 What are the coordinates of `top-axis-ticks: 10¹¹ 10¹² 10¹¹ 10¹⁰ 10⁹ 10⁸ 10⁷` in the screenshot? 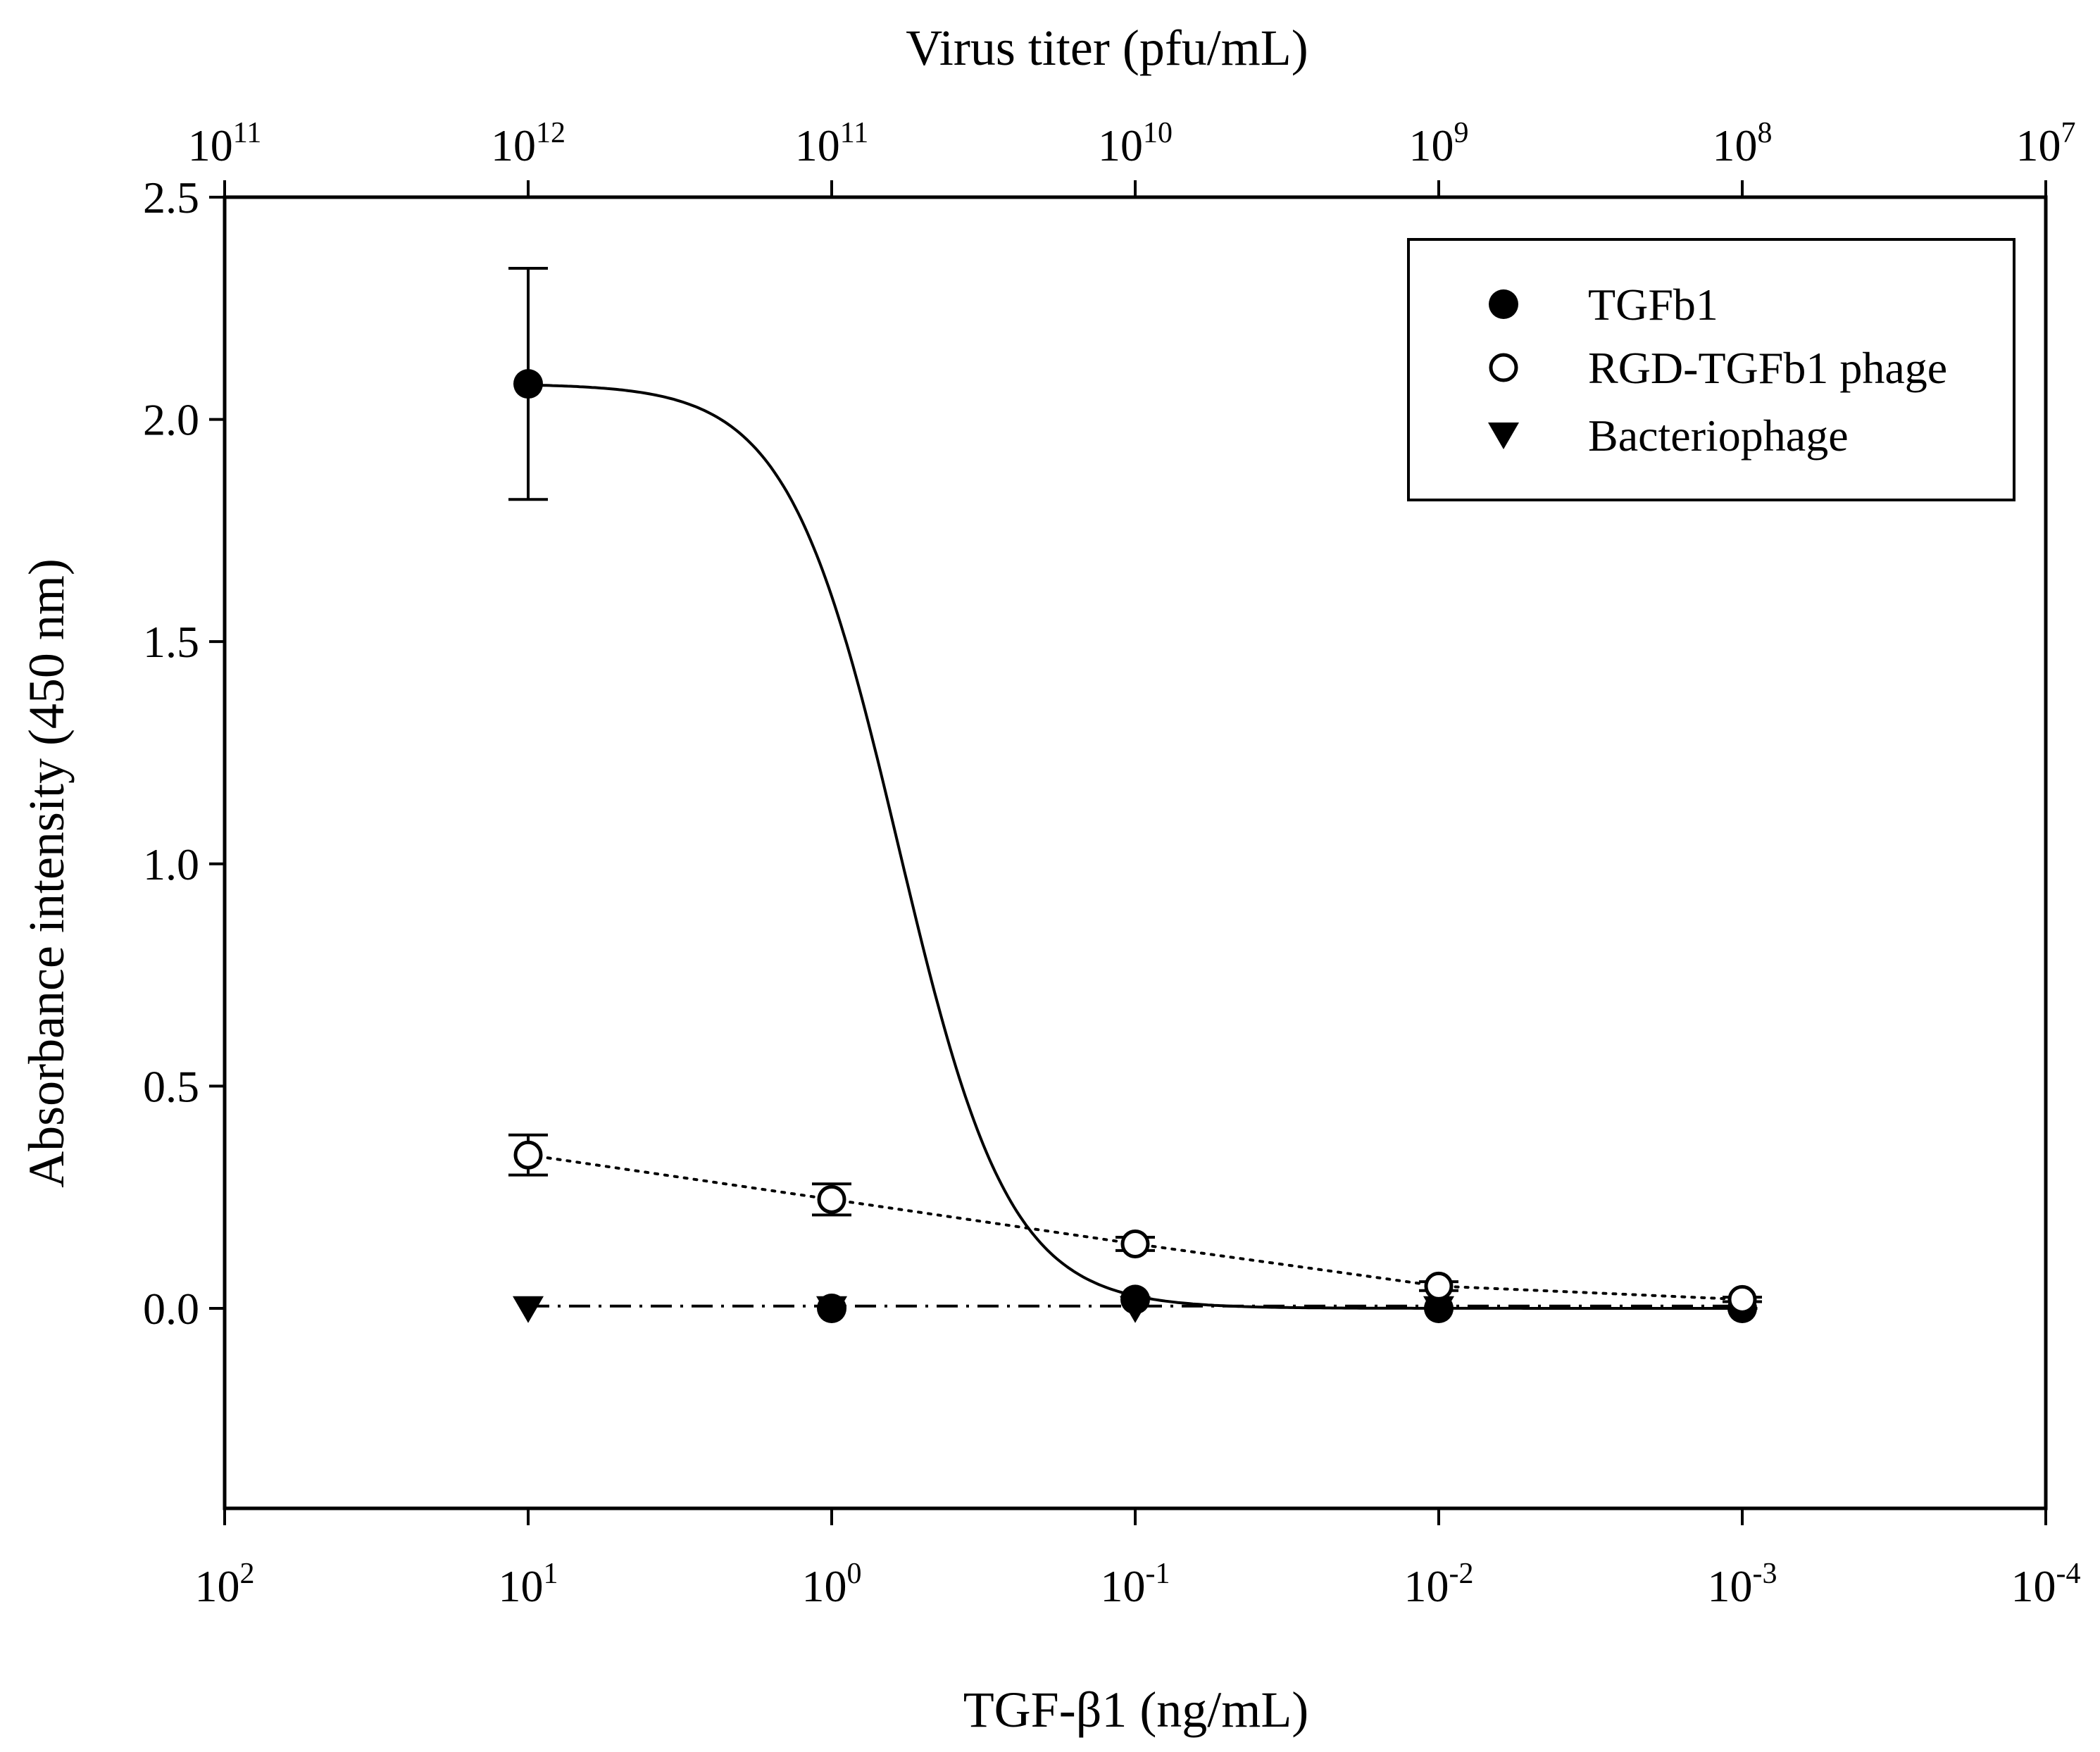 It's located at (1132, 157).